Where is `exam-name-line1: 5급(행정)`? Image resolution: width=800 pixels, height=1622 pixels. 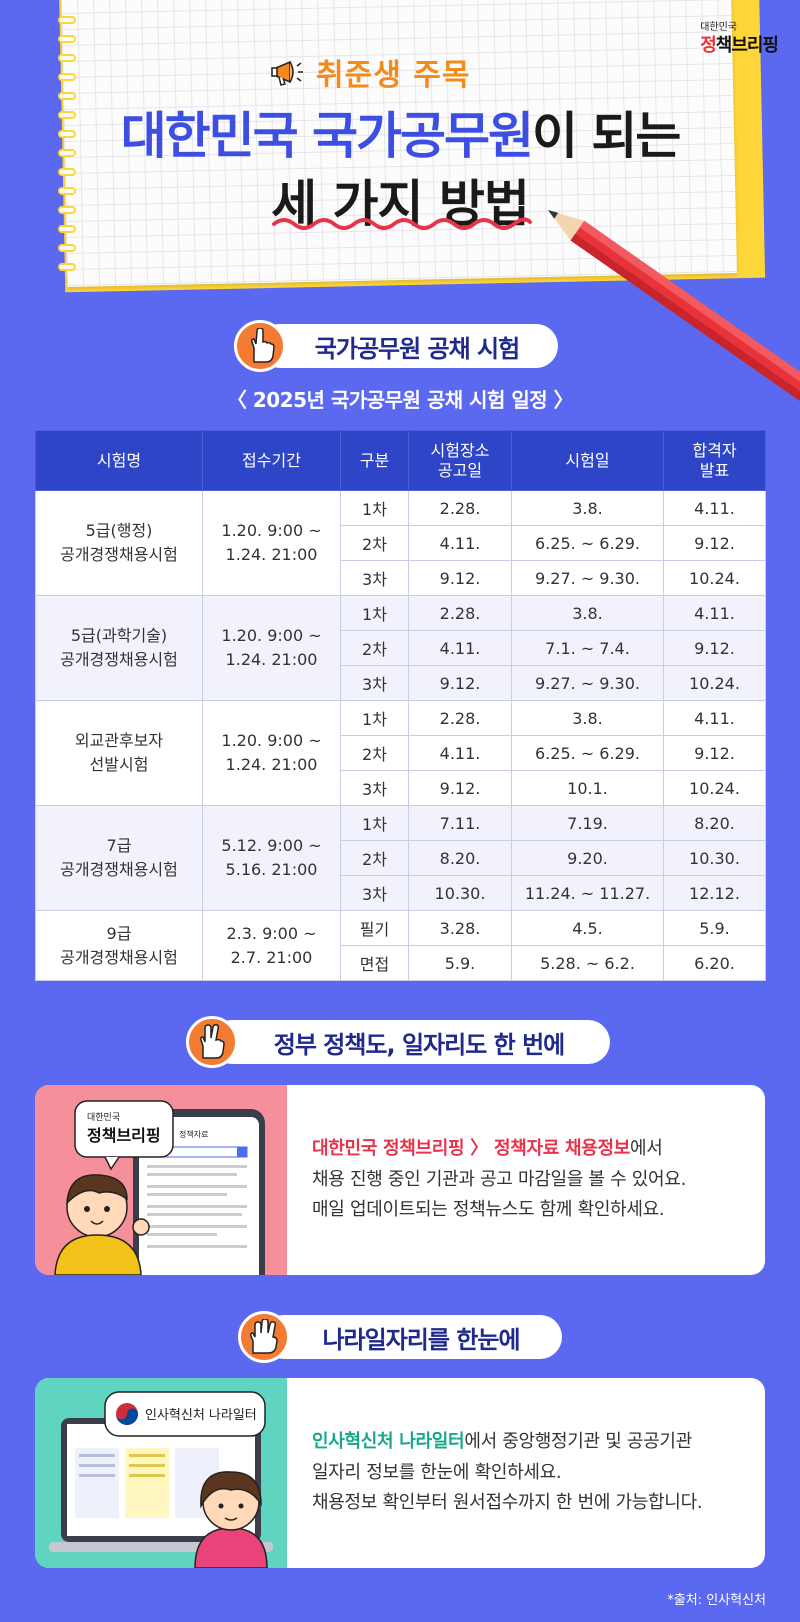 exam-name-line1: 5급(행정) is located at coordinates (119, 530).